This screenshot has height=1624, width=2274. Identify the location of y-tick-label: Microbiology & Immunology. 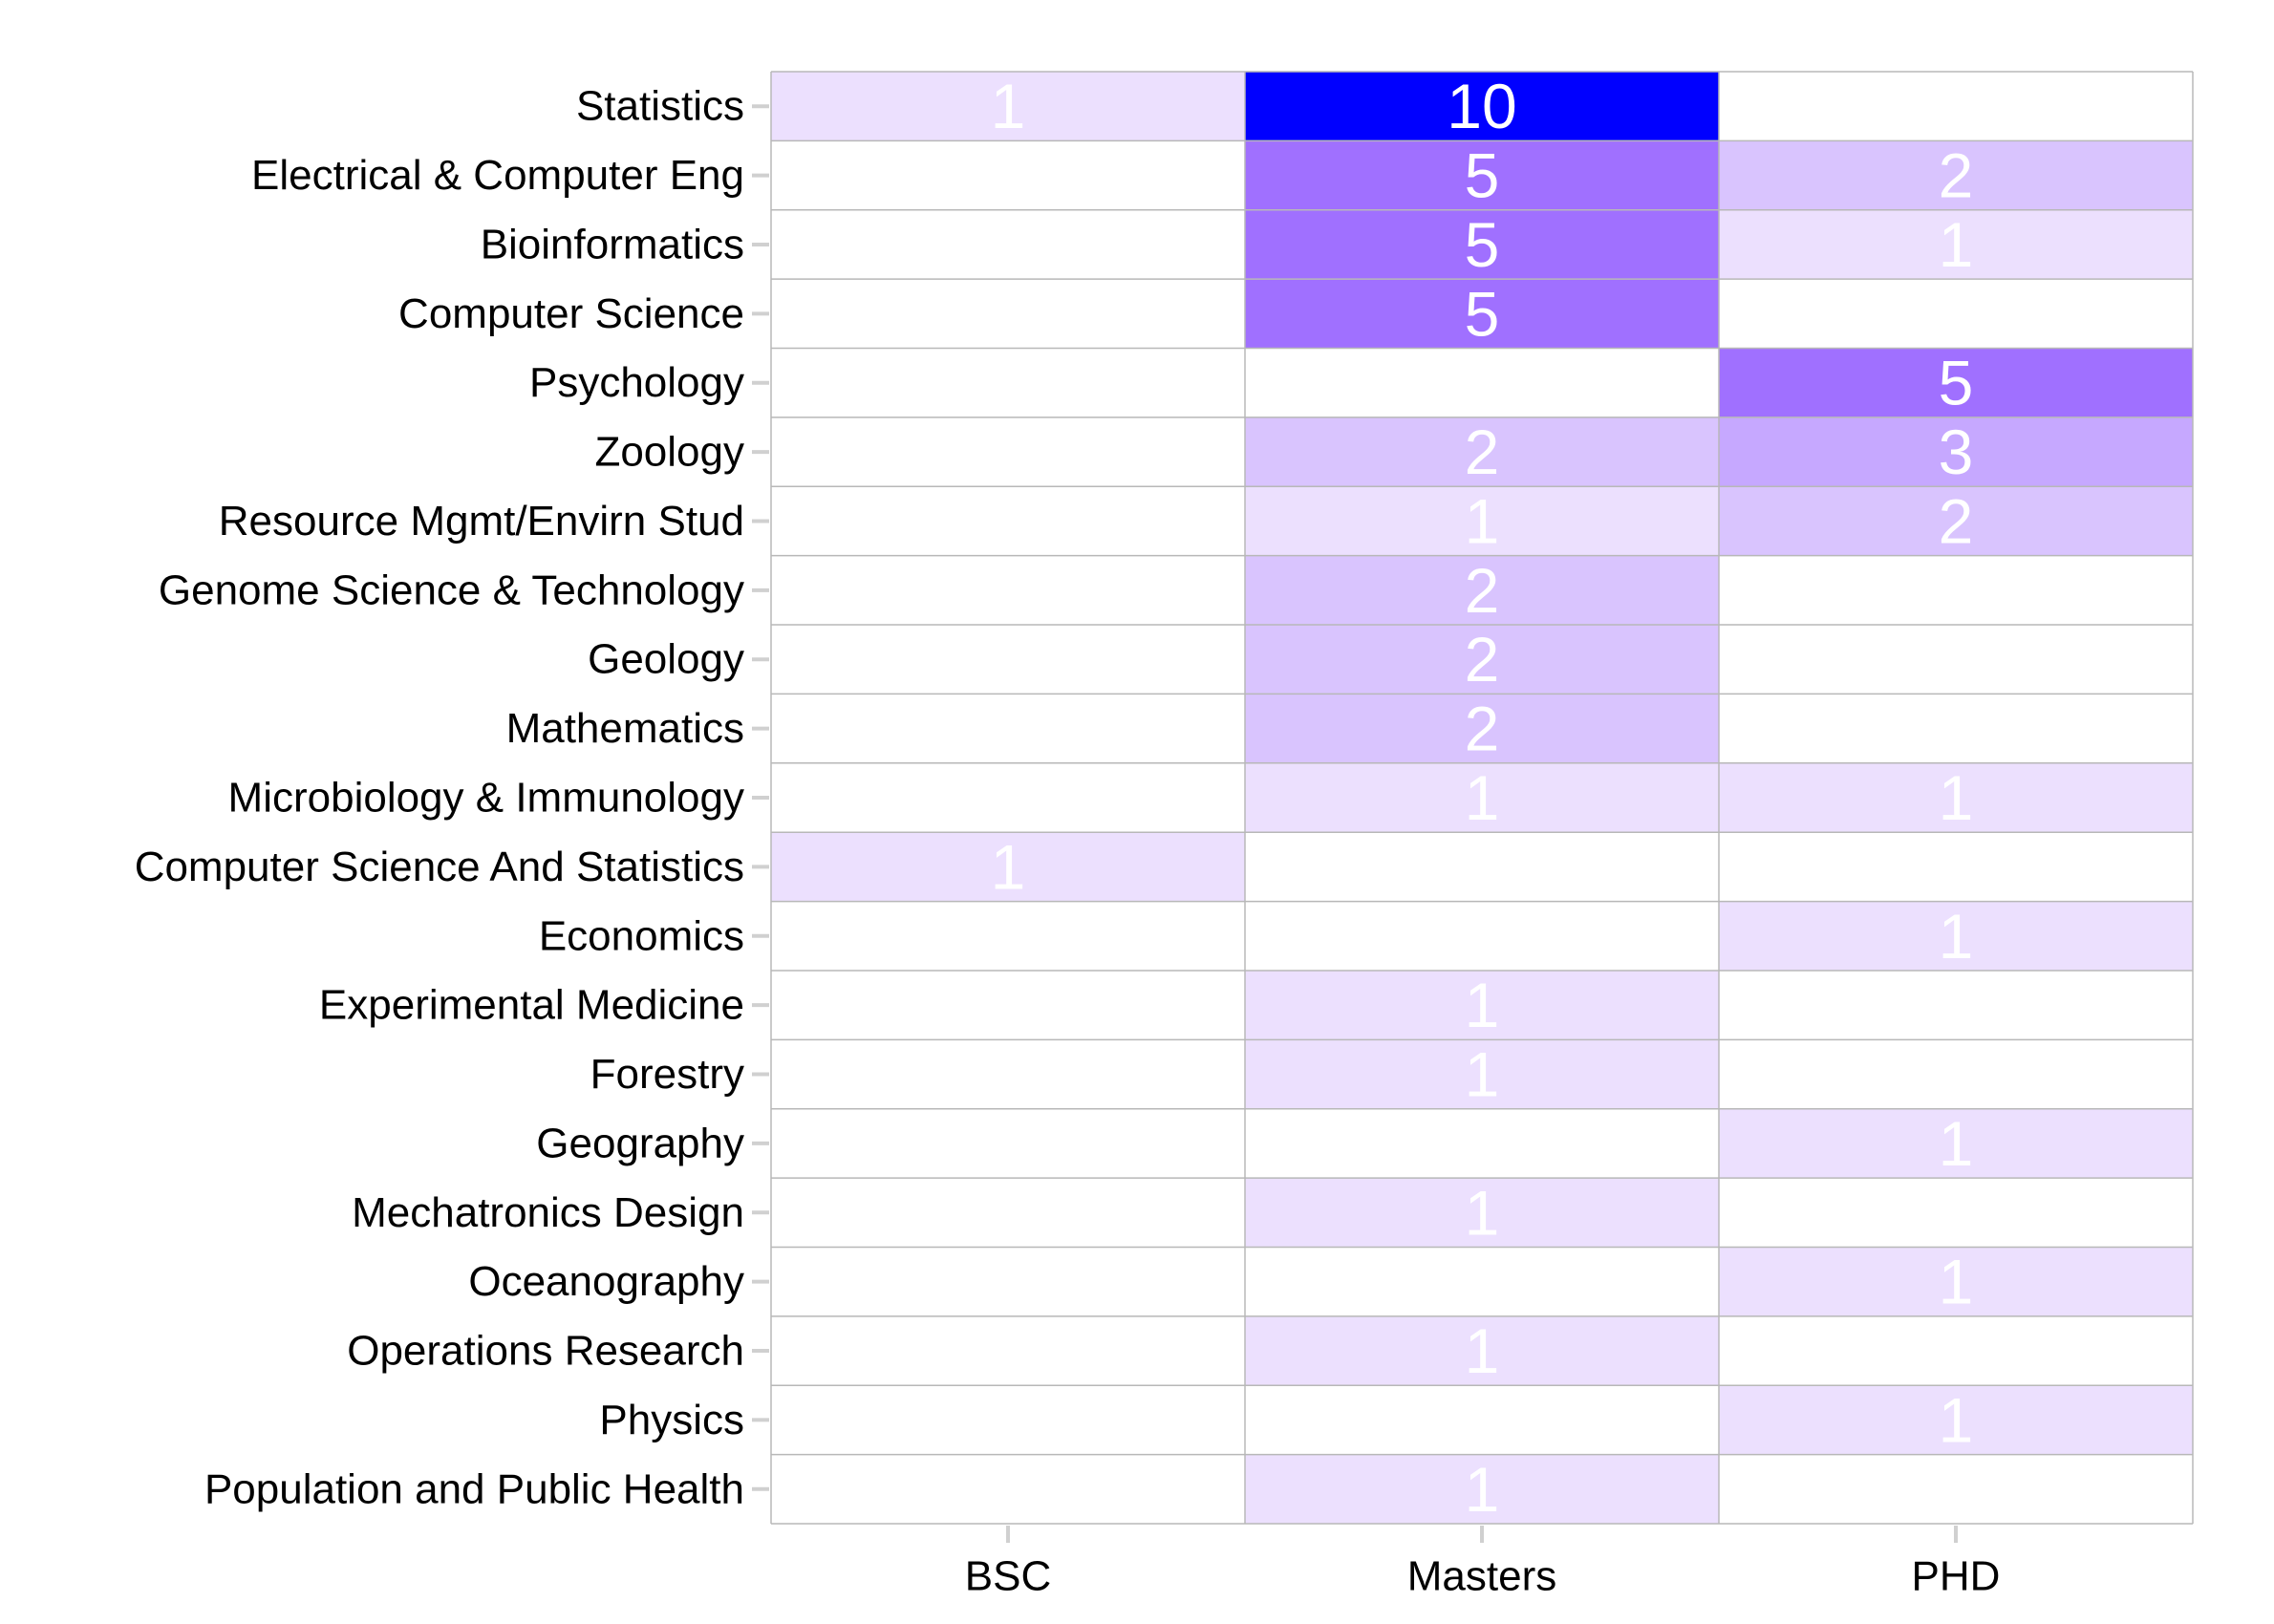
(486, 799).